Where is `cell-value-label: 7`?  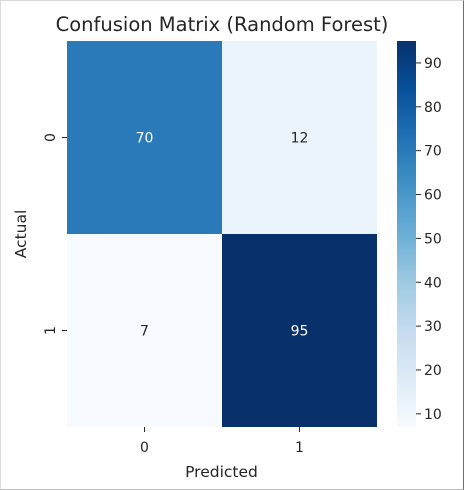
cell-value-label: 7 is located at coordinates (144, 332).